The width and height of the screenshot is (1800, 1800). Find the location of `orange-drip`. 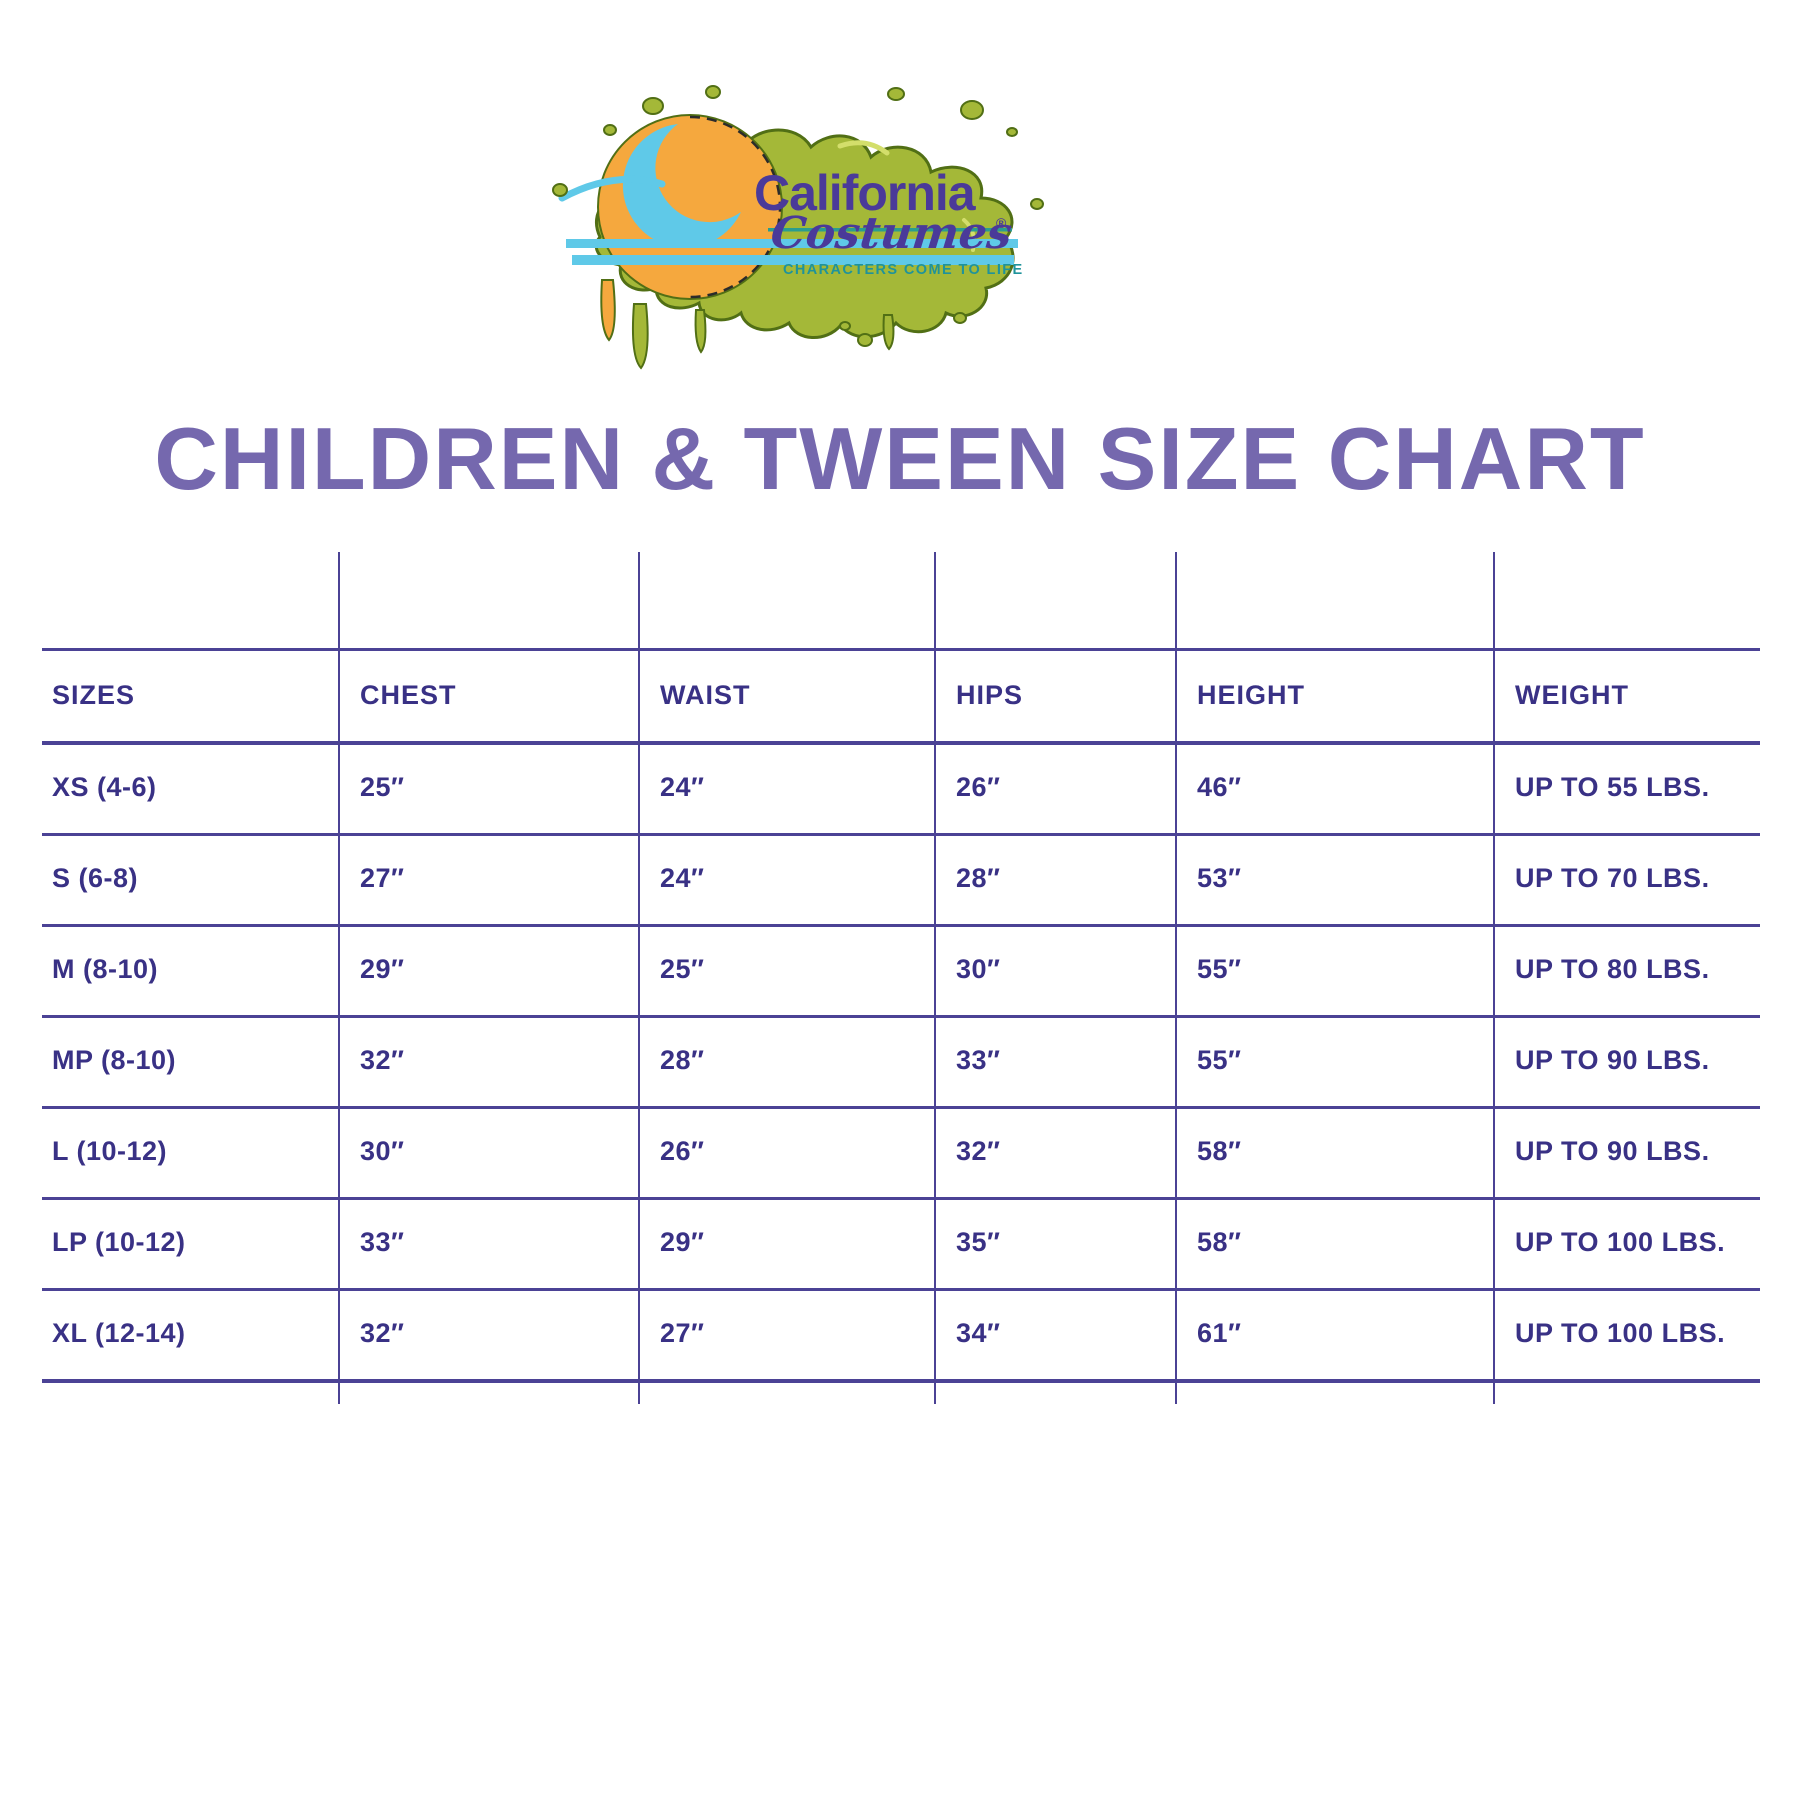

orange-drip is located at coordinates (608, 310).